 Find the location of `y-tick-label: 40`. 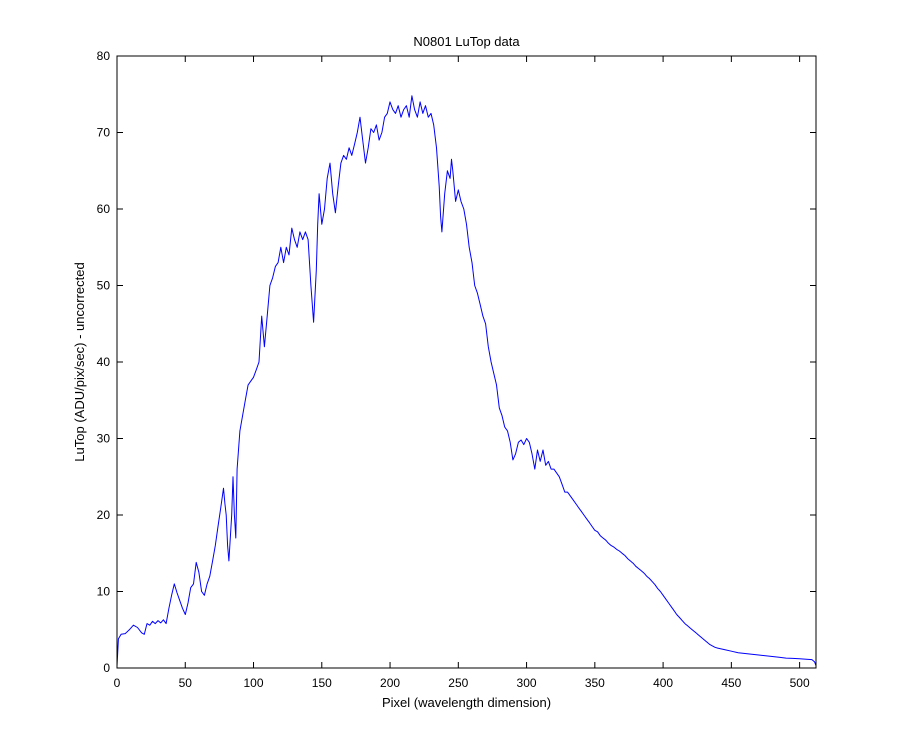

y-tick-label: 40 is located at coordinates (104, 362).